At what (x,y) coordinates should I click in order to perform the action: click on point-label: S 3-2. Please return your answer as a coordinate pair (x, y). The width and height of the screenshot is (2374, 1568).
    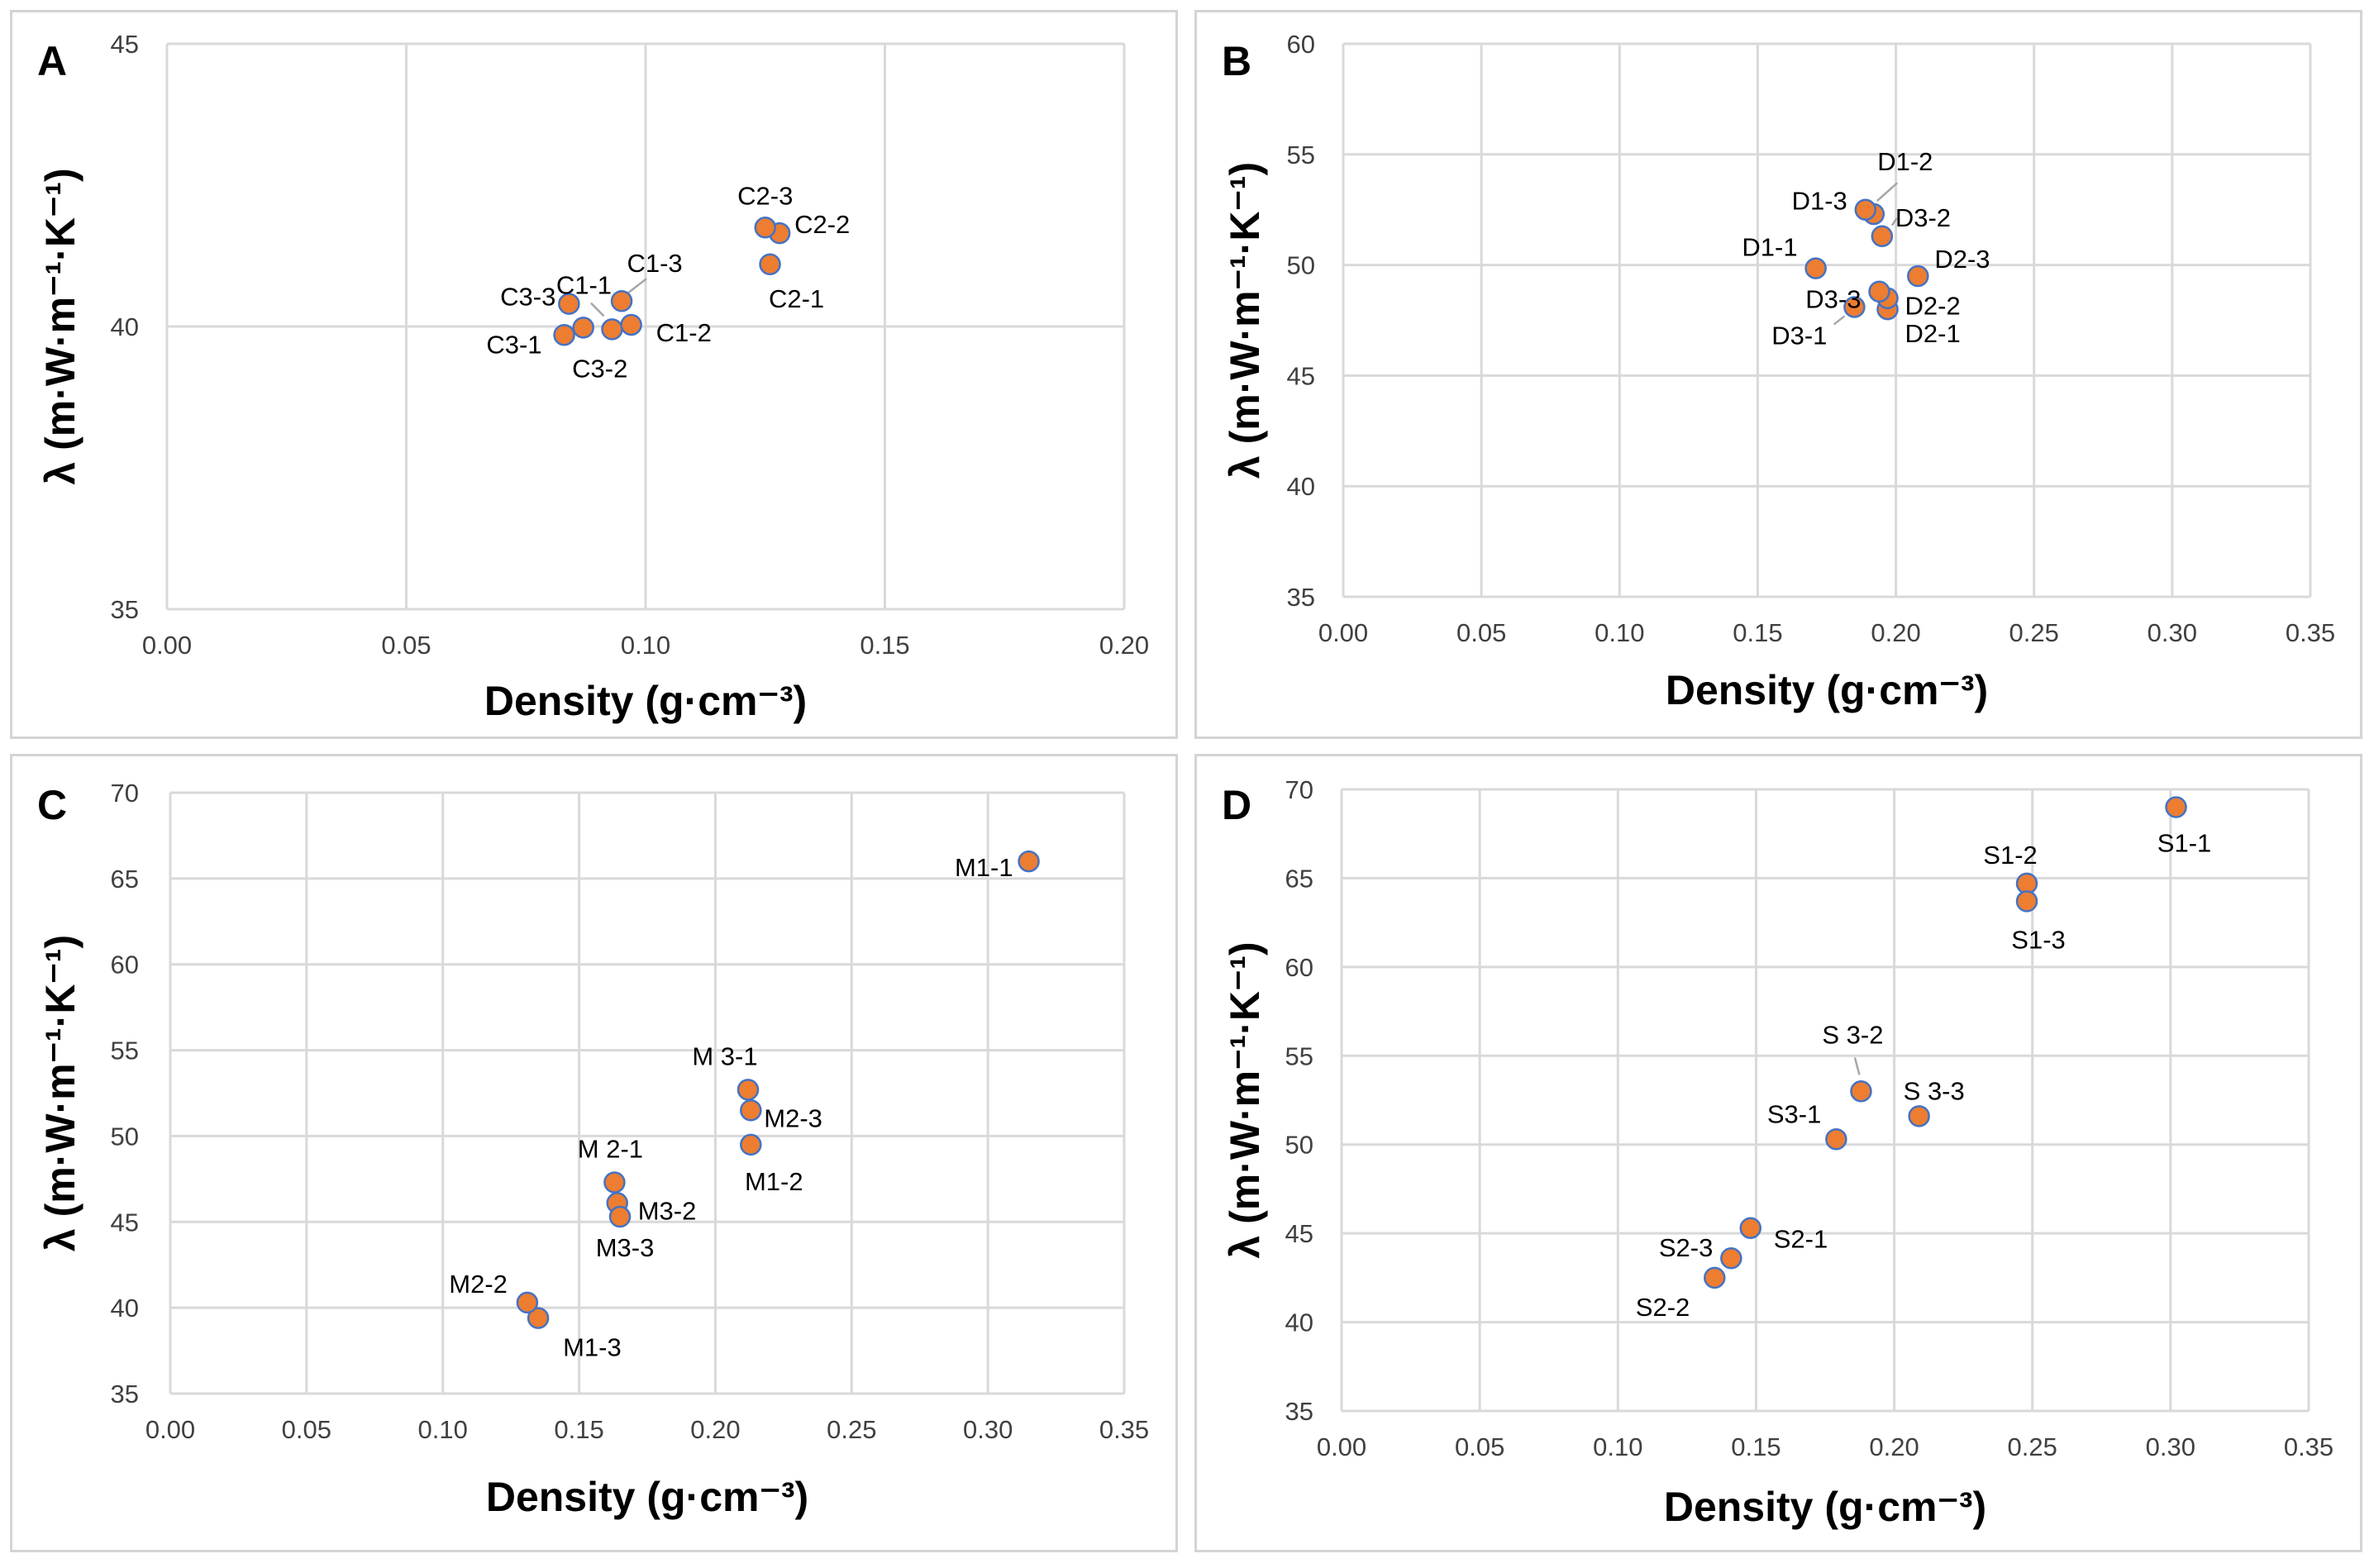
    Looking at the image, I should click on (1852, 1034).